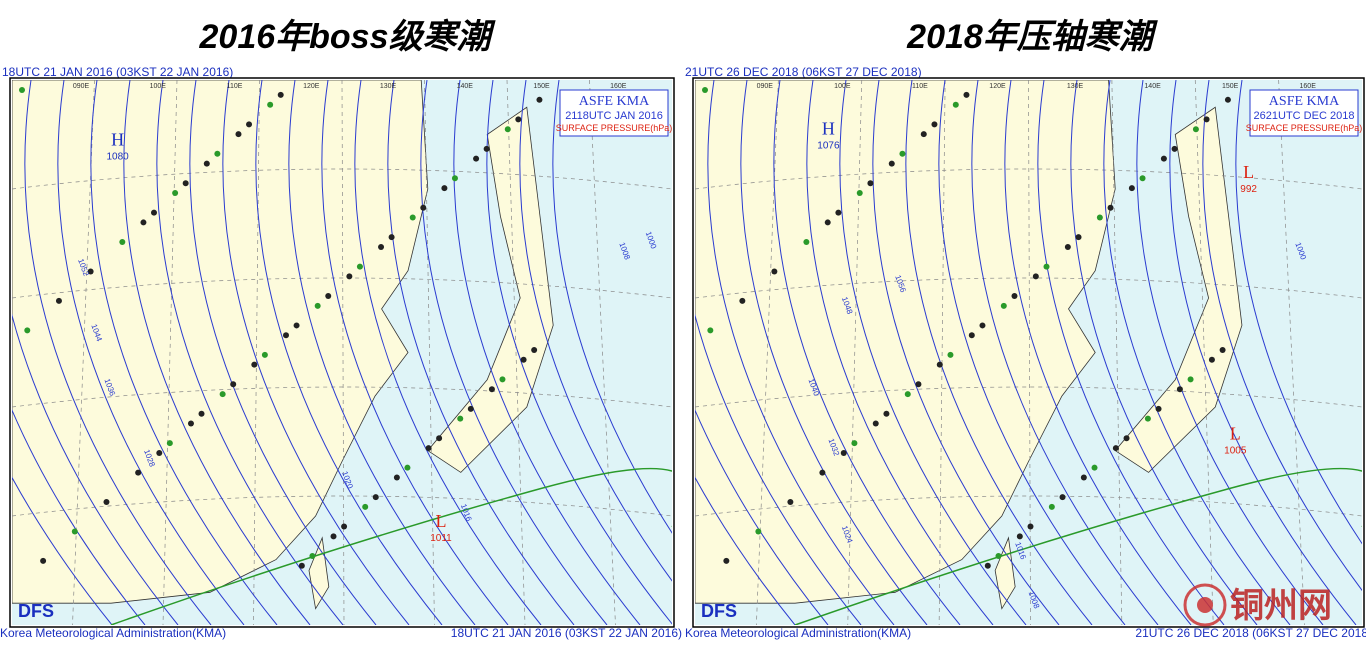 This screenshot has width=1366, height=645. What do you see at coordinates (828, 146) in the screenshot?
I see `pressure-center-value: 1076` at bounding box center [828, 146].